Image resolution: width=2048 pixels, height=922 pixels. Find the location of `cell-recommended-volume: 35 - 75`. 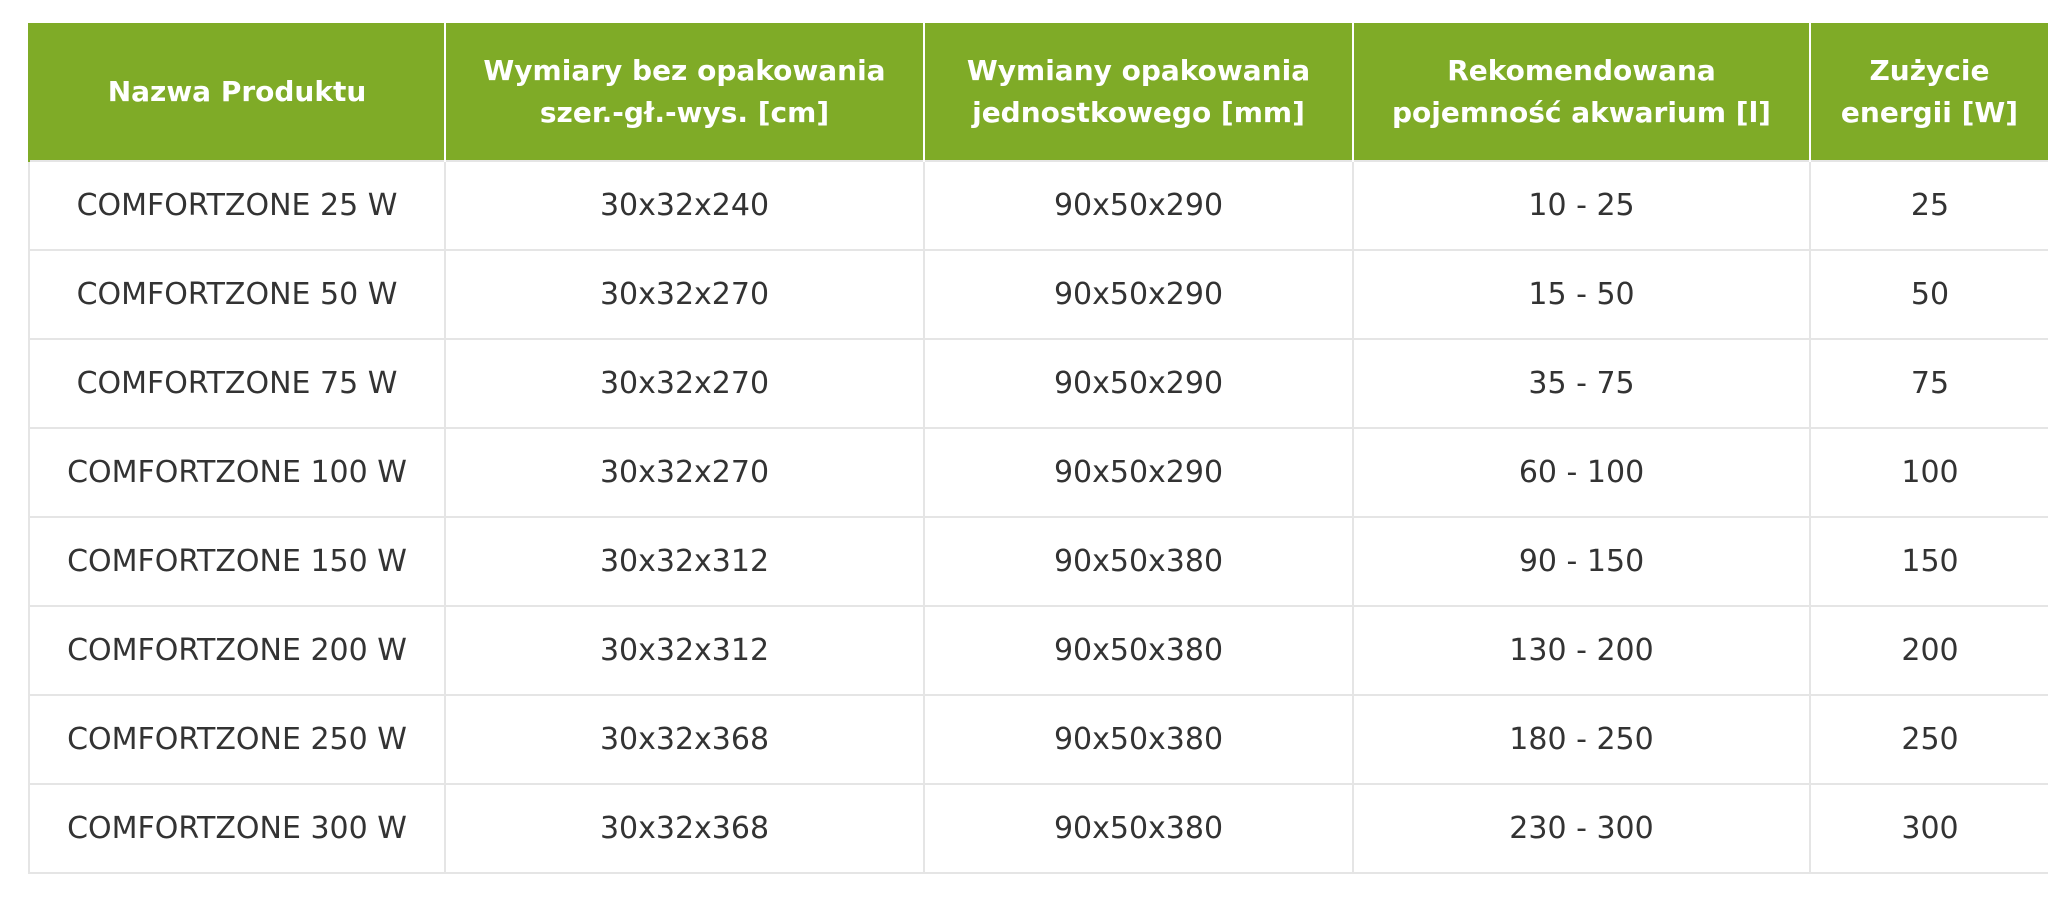

cell-recommended-volume: 35 - 75 is located at coordinates (1581, 383).